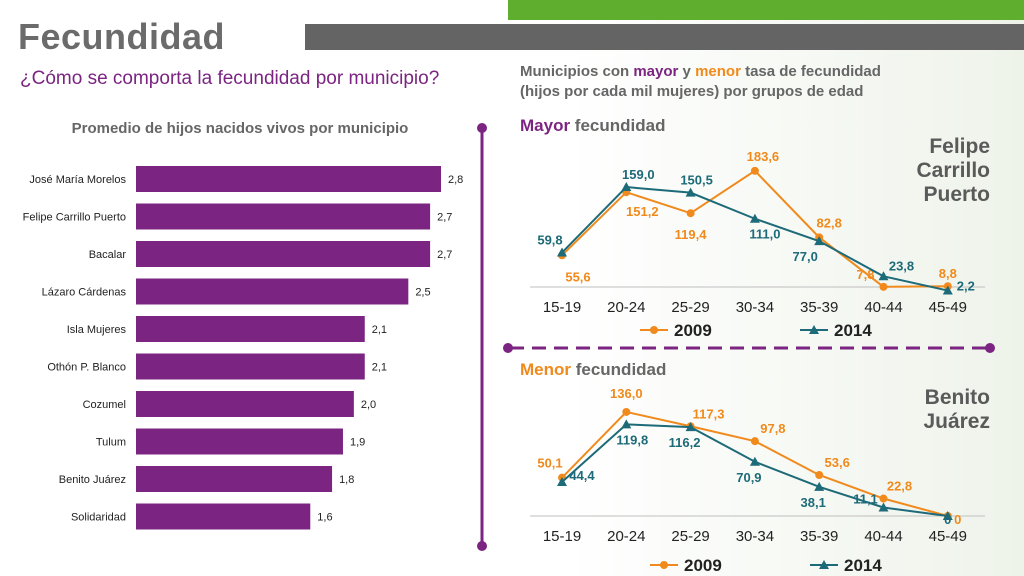 This screenshot has width=1024, height=576. I want to click on horizontal-divider-left-dot, so click(508, 348).